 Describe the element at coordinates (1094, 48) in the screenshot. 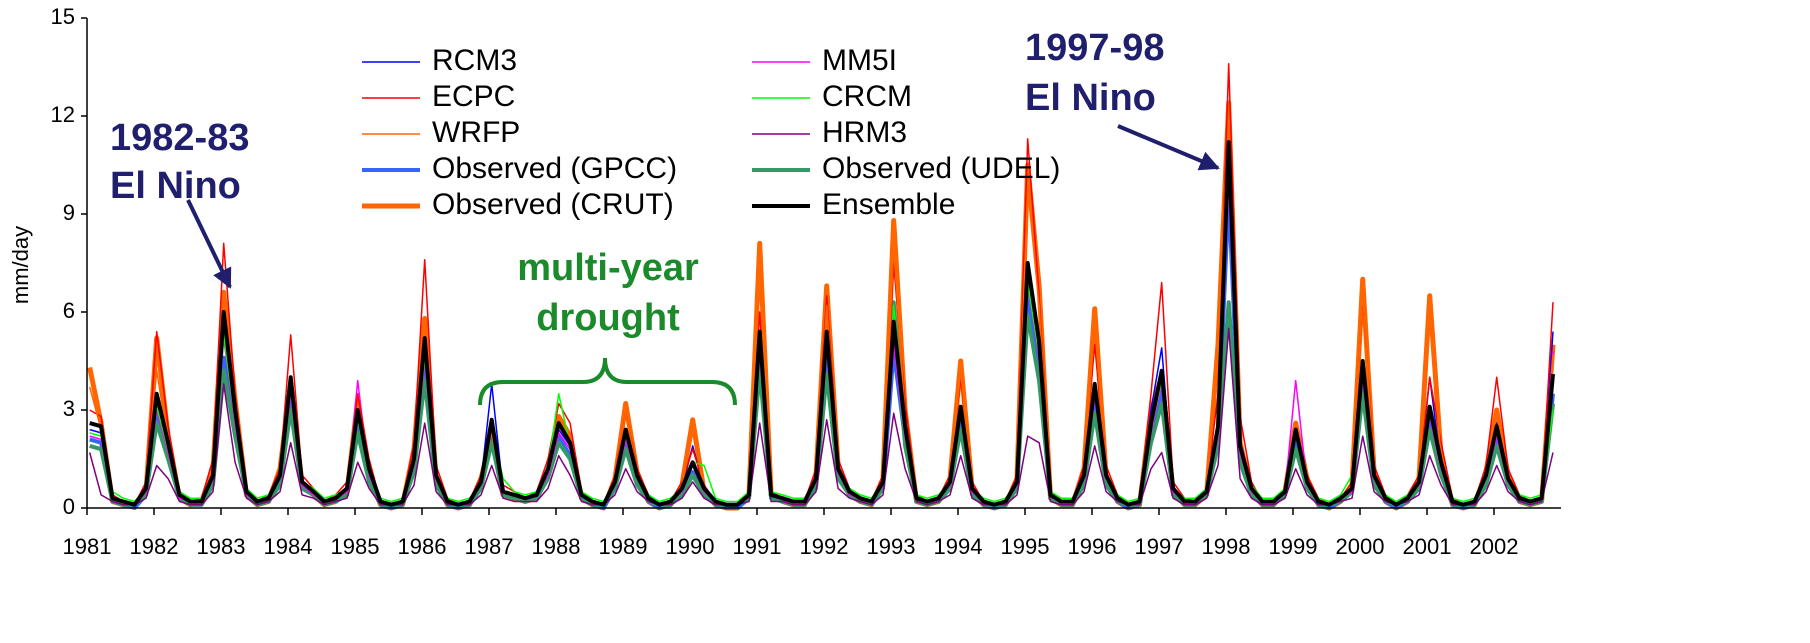

I see `annotation: 1997-98` at that location.